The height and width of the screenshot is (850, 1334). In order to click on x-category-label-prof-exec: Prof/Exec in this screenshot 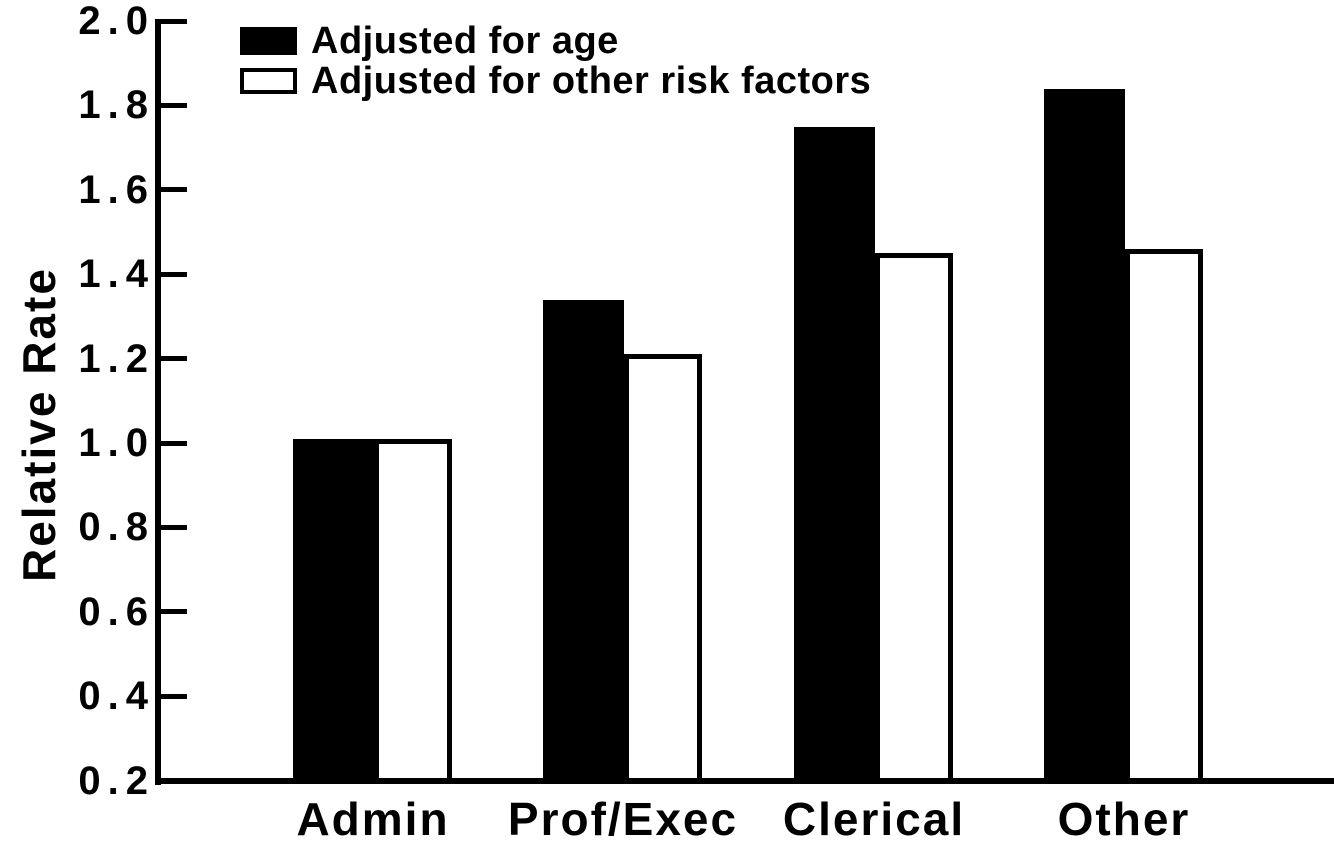, I will do `click(623, 819)`.